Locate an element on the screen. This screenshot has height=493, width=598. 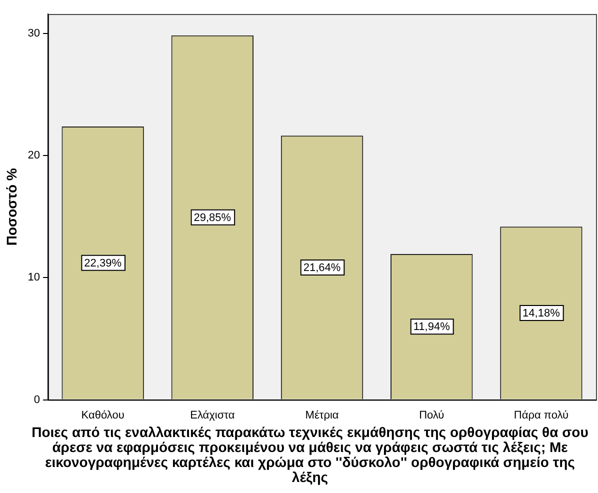
data-label: 21,64% is located at coordinates (322, 268).